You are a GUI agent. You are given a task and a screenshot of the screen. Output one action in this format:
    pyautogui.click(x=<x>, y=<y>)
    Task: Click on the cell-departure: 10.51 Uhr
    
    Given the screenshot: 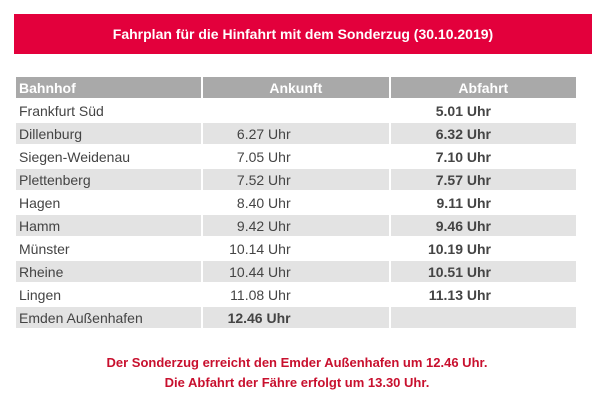 What is the action you would take?
    pyautogui.click(x=483, y=271)
    